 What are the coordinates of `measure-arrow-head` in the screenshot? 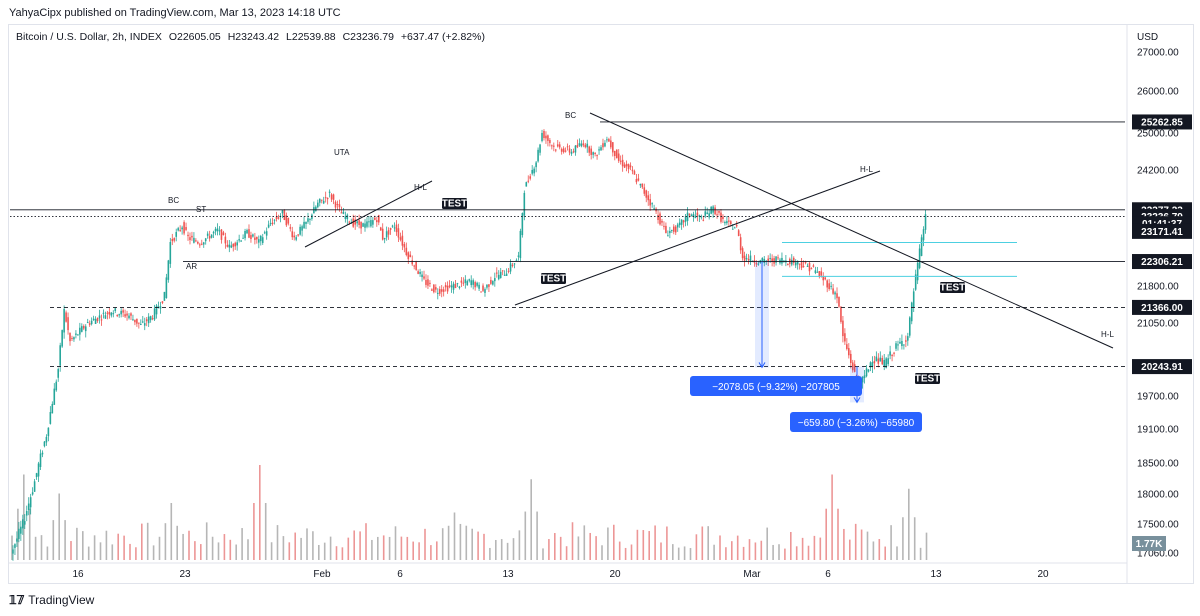 It's located at (762, 365).